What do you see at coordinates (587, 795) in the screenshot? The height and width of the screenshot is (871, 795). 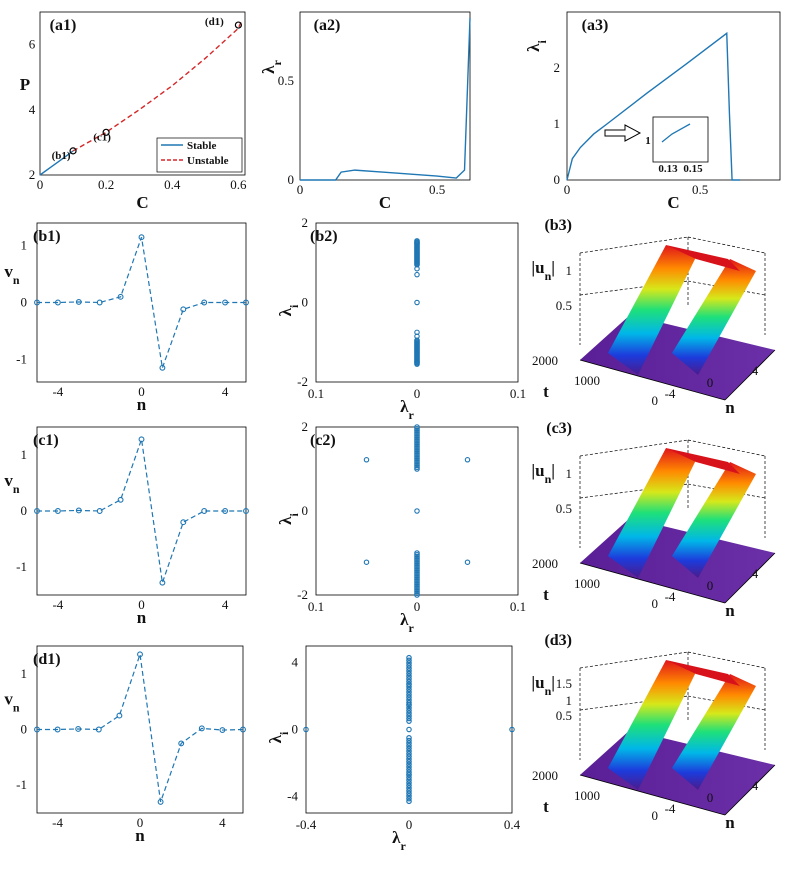 I see `t-tick-label: 1000` at bounding box center [587, 795].